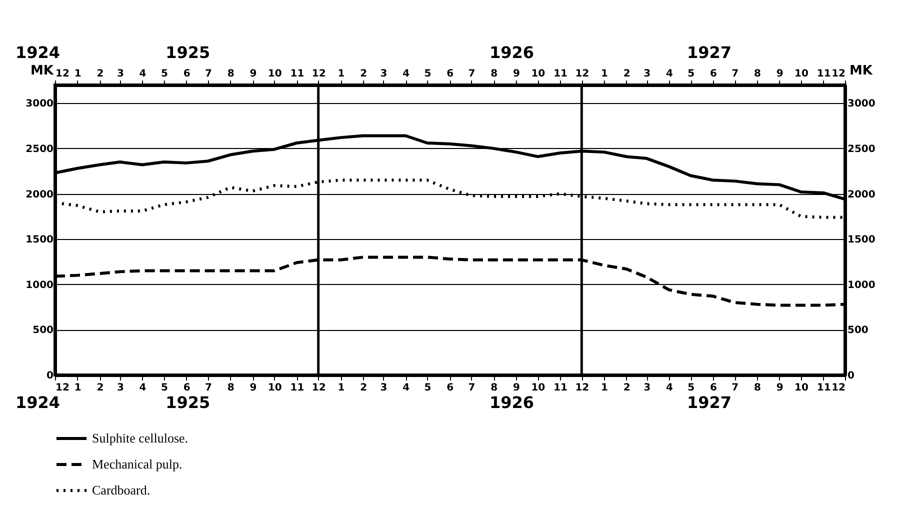  What do you see at coordinates (40, 240) in the screenshot?
I see `y-tick-label: 1500` at bounding box center [40, 240].